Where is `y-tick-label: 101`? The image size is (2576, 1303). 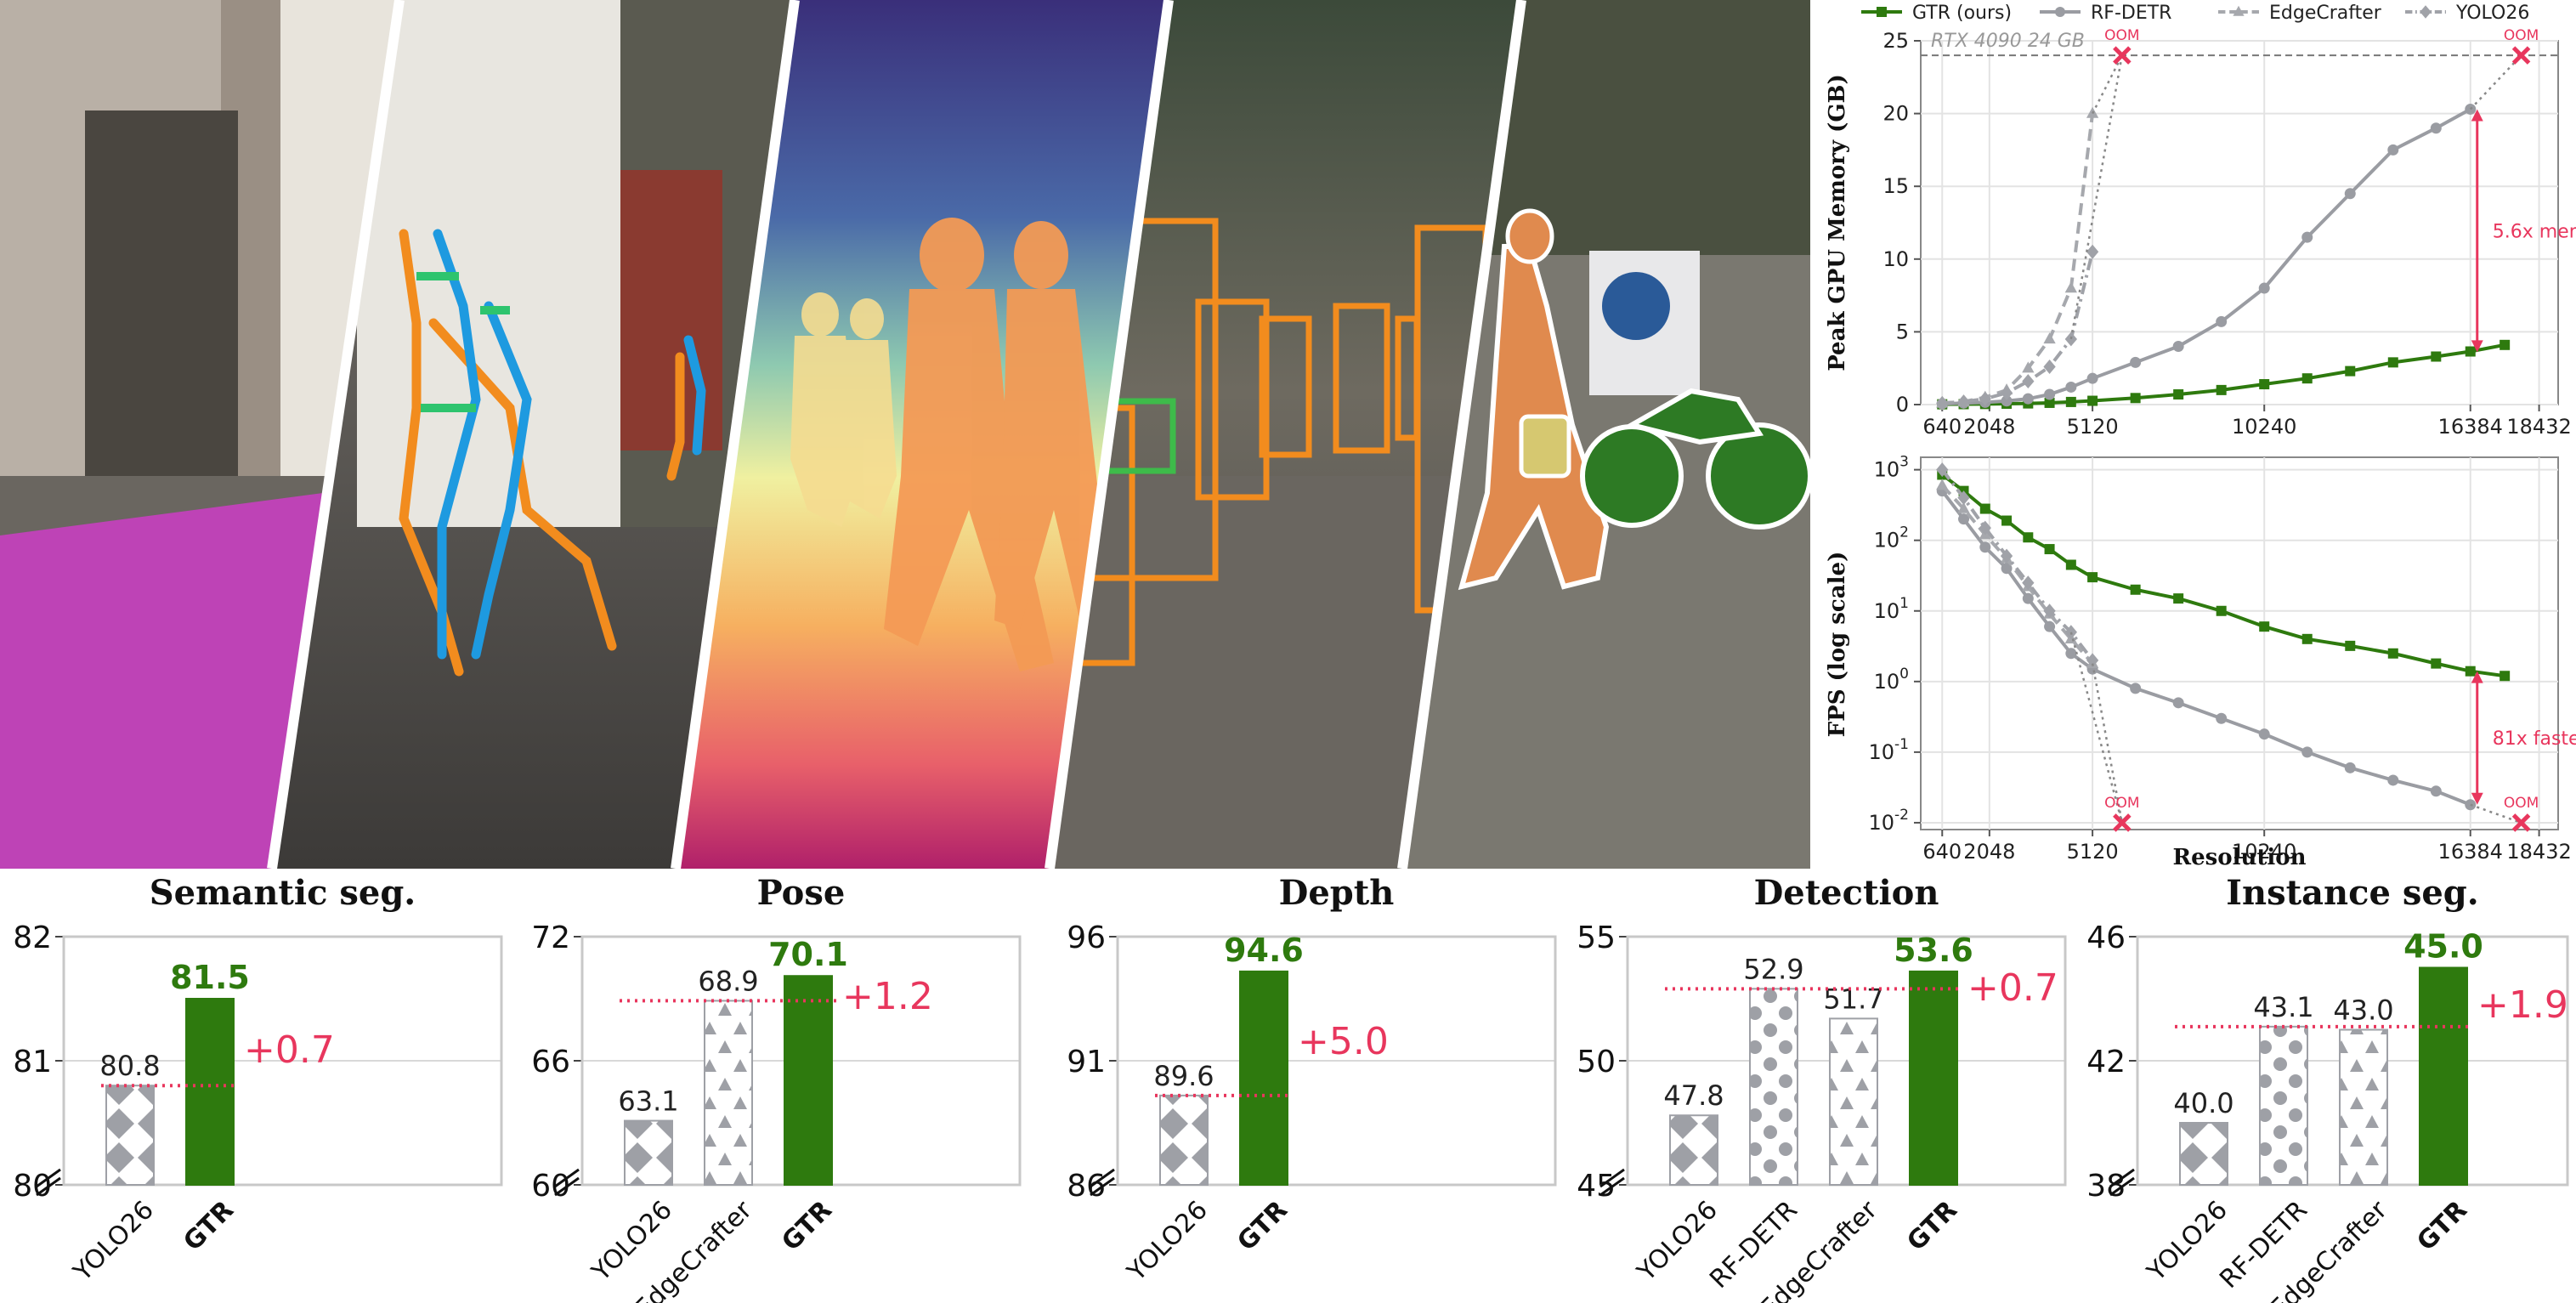 y-tick-label: 101 is located at coordinates (1891, 609).